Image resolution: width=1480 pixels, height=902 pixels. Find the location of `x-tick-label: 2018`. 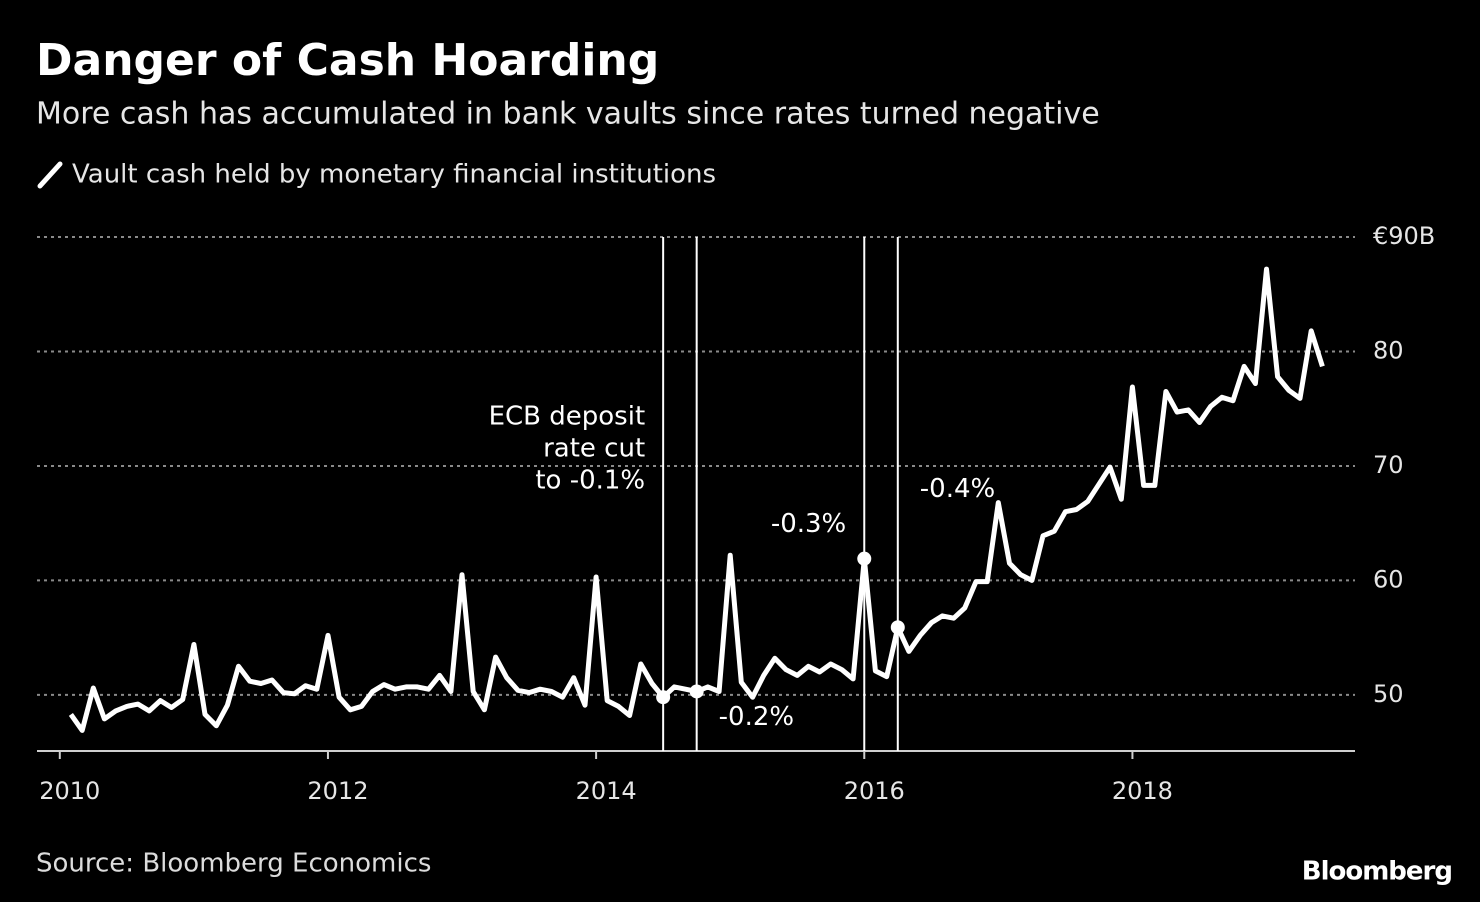

x-tick-label: 2018 is located at coordinates (1142, 791).